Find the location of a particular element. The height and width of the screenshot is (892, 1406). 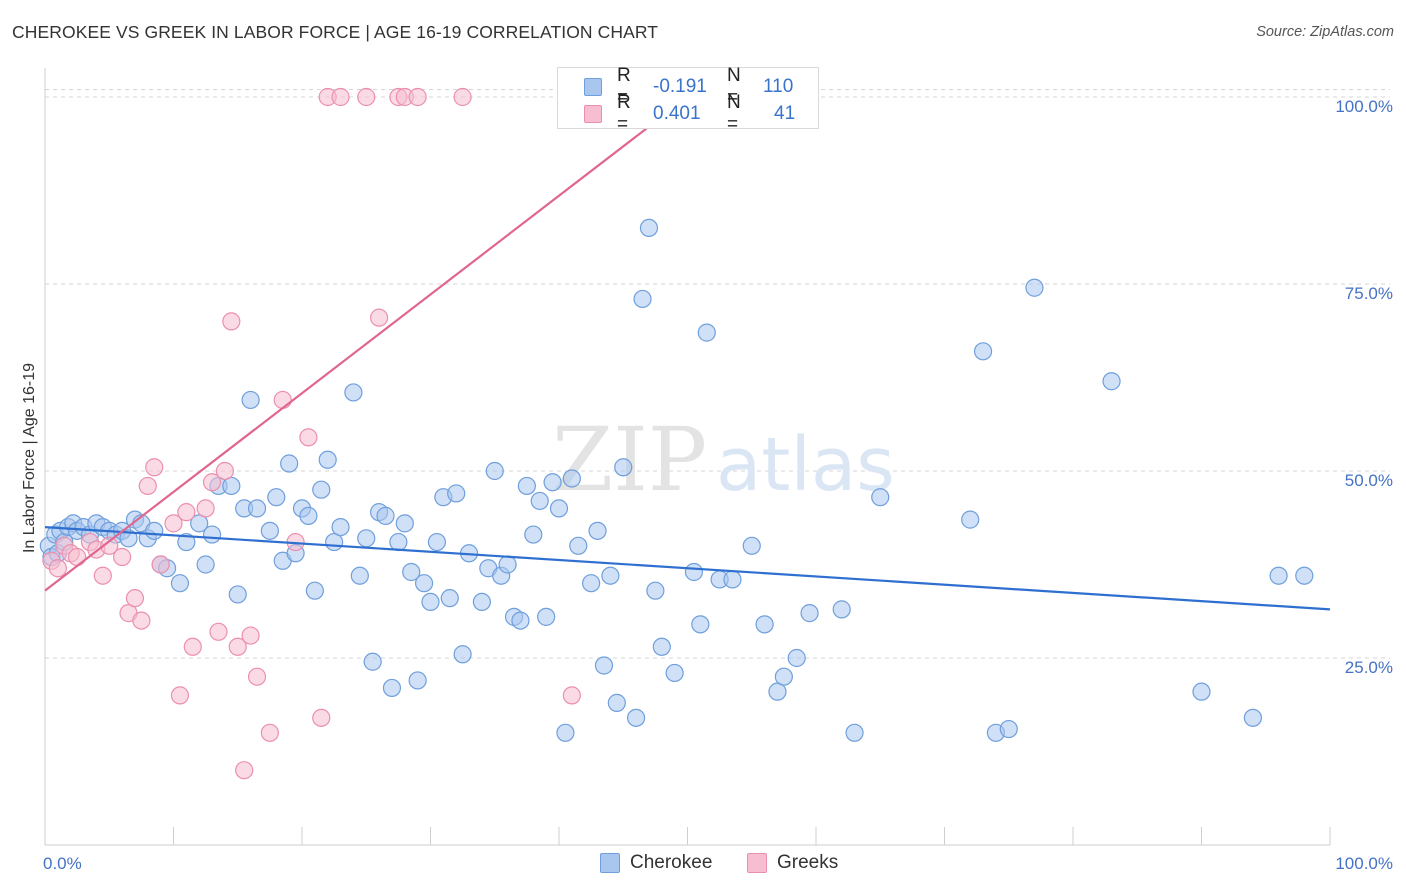

greek-n-value: 41 is located at coordinates (785, 113).